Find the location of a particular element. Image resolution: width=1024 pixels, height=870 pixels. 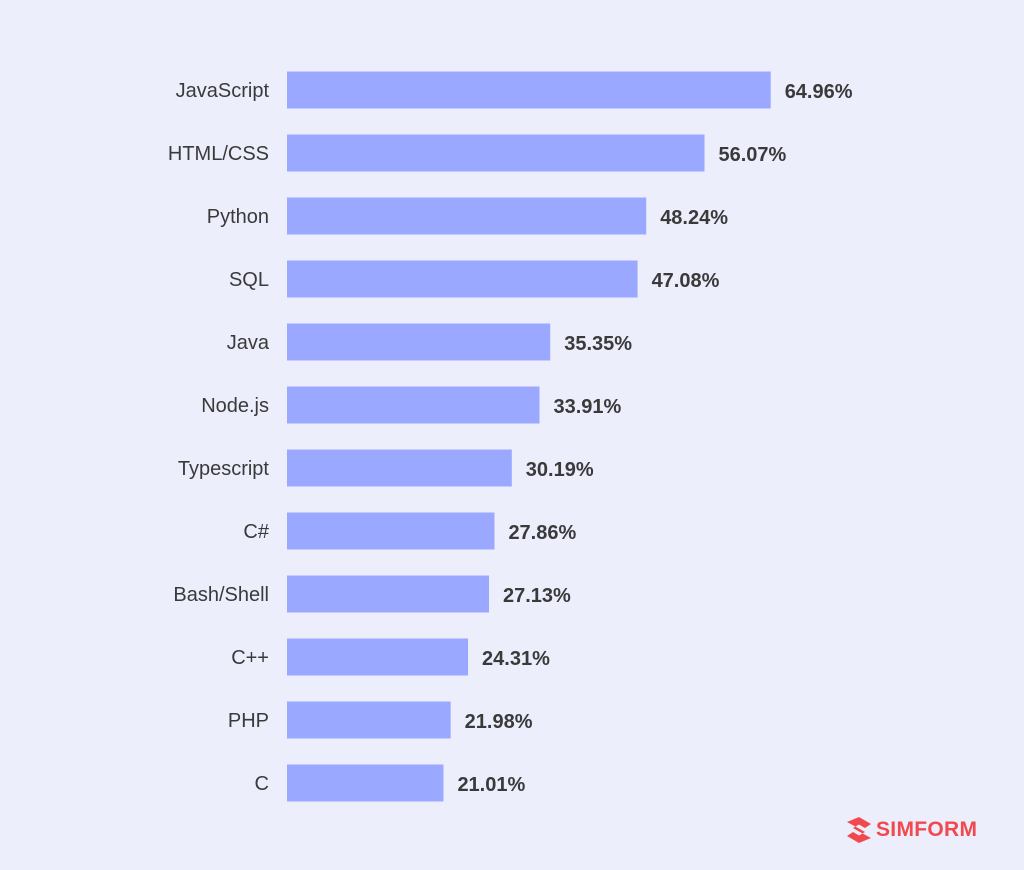

category-label-python: Python is located at coordinates (238, 217).